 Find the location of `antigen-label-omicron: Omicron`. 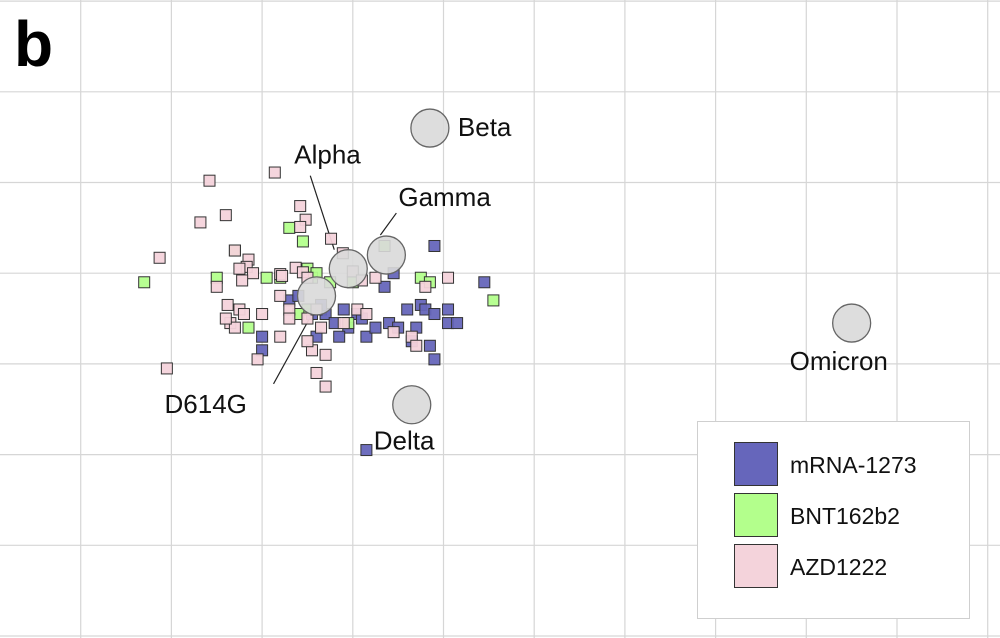

antigen-label-omicron: Omicron is located at coordinates (839, 361).